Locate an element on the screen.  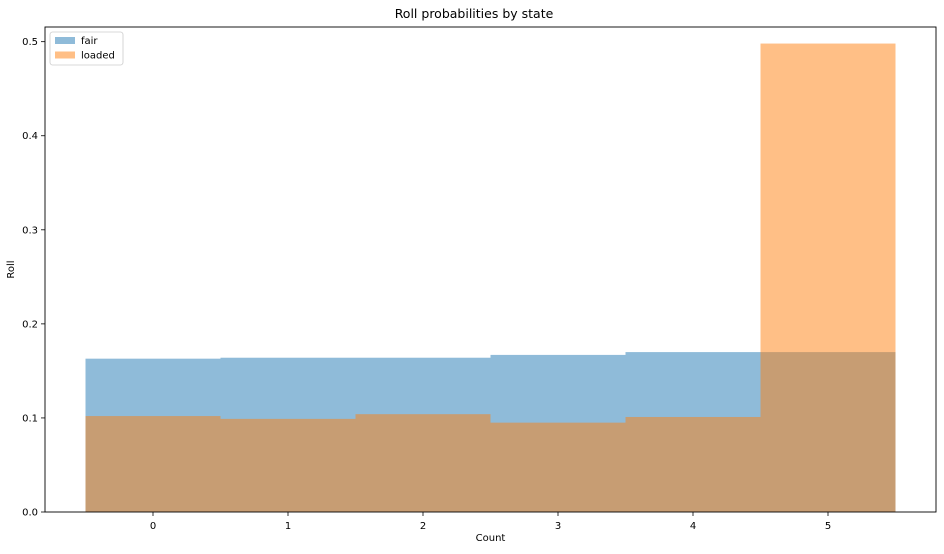
legend-swatch-fair is located at coordinates (65, 40).